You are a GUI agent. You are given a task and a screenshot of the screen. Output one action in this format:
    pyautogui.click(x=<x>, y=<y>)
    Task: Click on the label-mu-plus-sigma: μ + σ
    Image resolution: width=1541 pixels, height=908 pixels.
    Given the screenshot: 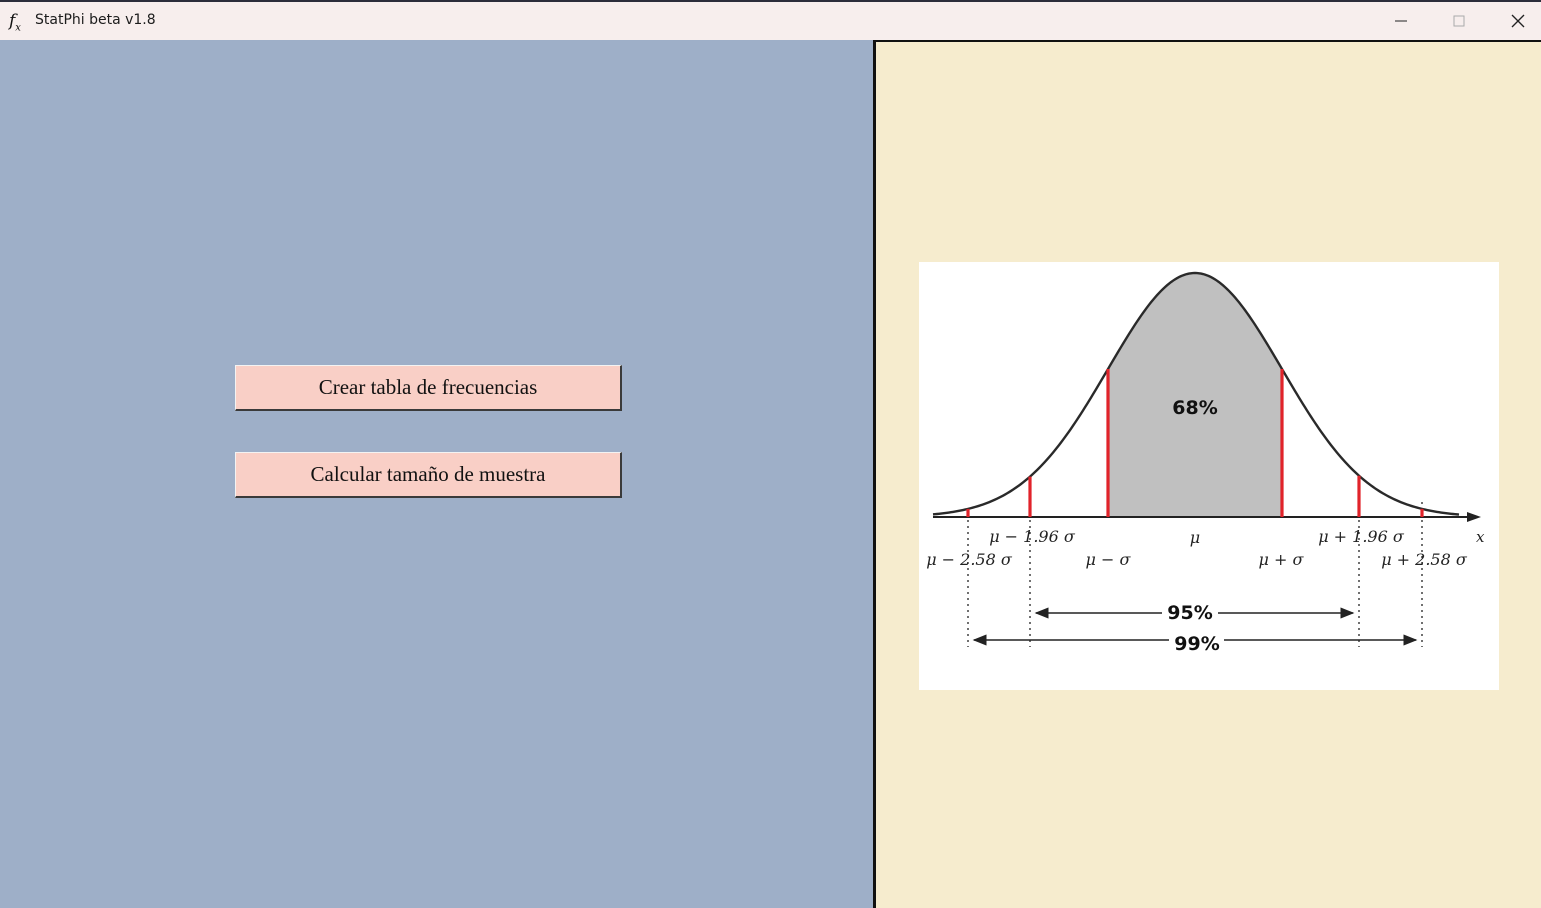 What is the action you would take?
    pyautogui.click(x=1282, y=559)
    